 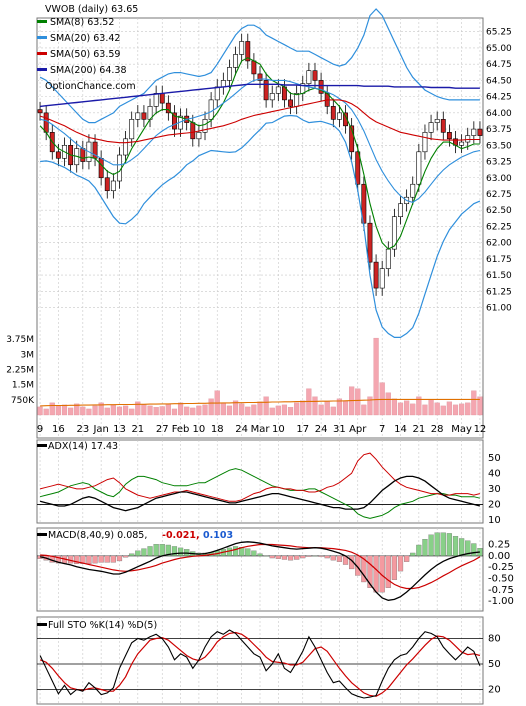 I want to click on x-tick-label: 9, so click(x=40, y=429).